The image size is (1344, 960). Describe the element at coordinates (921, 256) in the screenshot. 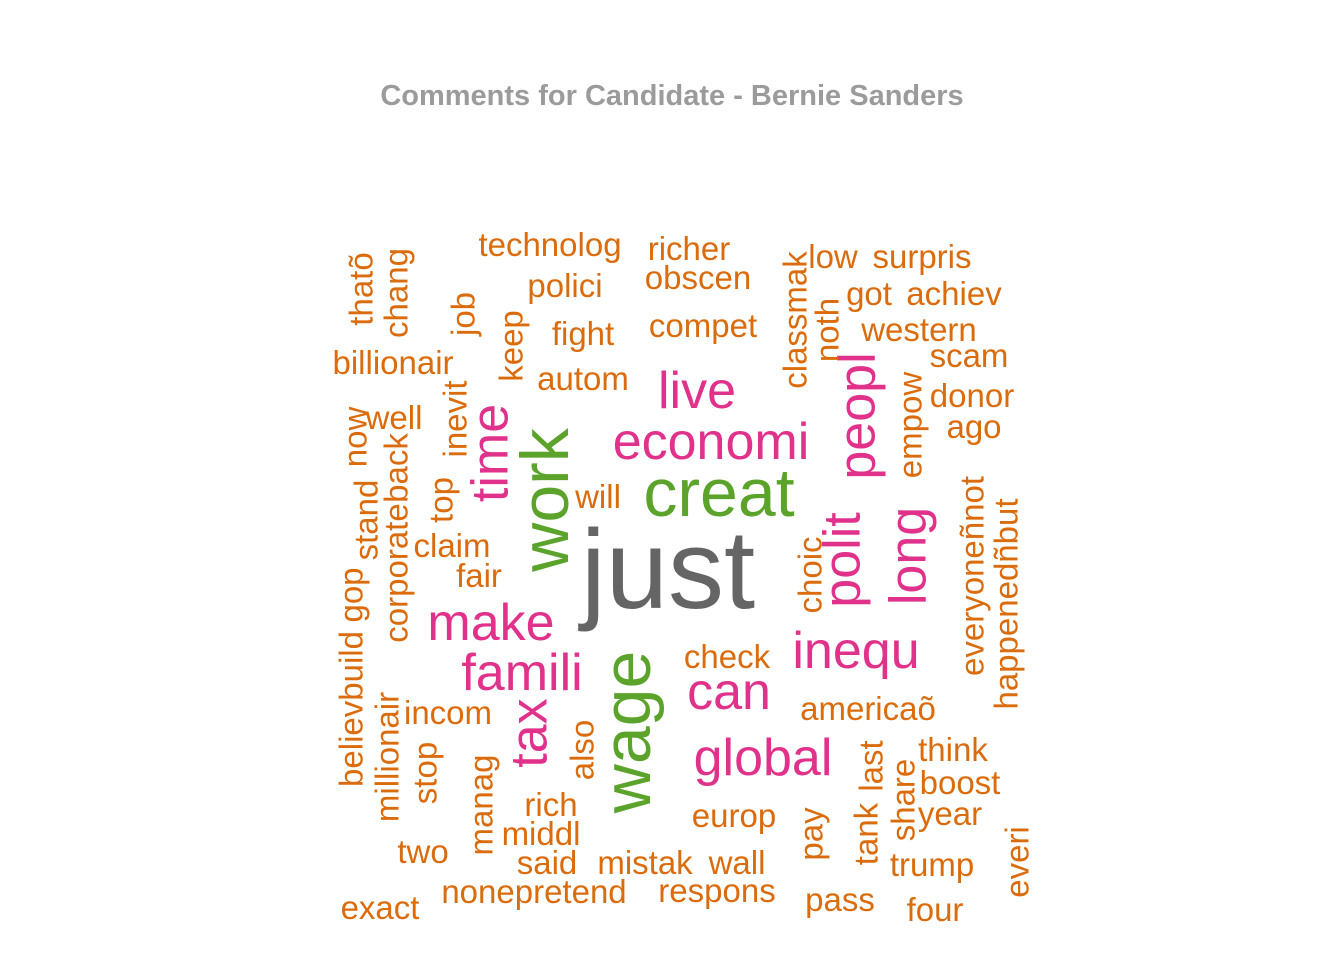

I see `word-24: surpris` at that location.